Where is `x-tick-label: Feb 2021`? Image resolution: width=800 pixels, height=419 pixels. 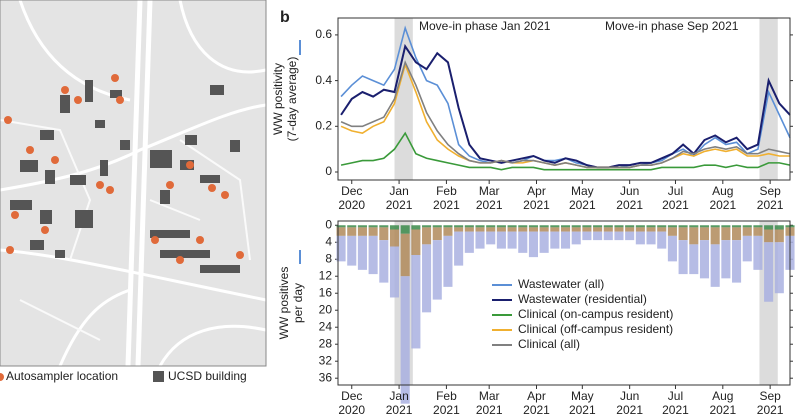 x-tick-label: Feb 2021 is located at coordinates (446, 403).